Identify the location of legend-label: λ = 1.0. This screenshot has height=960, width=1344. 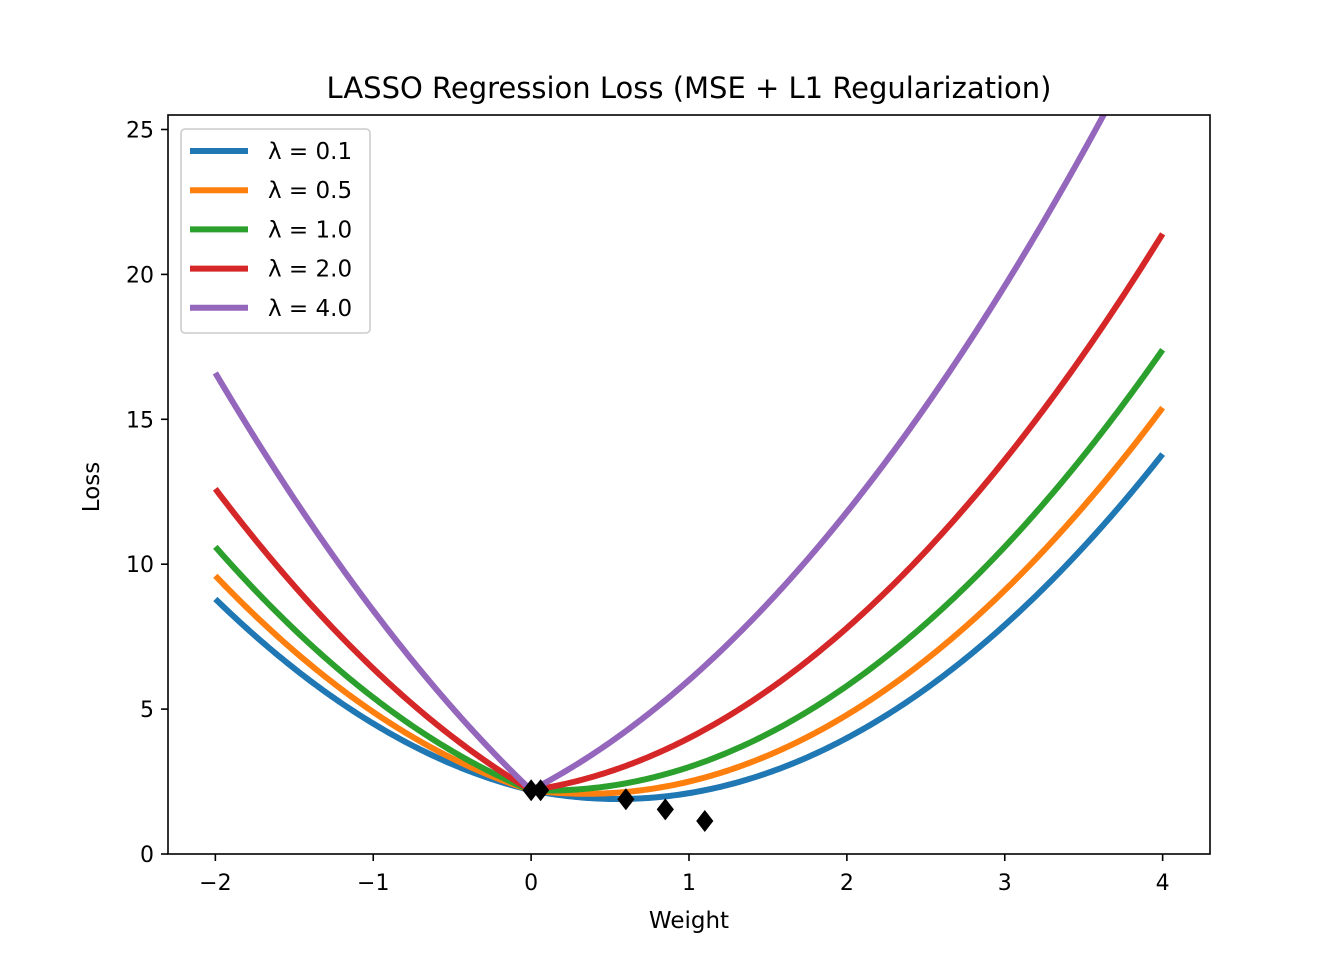
(310, 230).